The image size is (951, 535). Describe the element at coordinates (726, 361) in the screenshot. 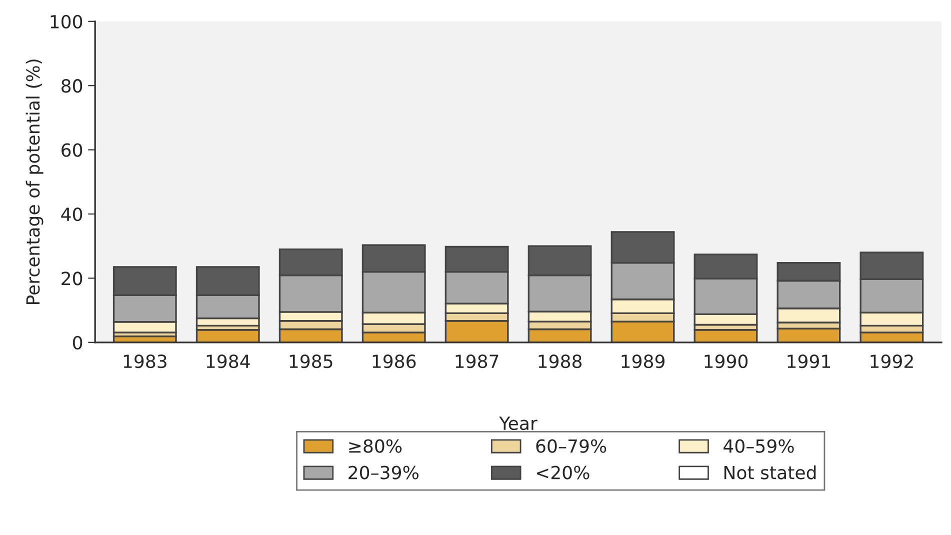

I see `x-tick-label: 1990` at that location.